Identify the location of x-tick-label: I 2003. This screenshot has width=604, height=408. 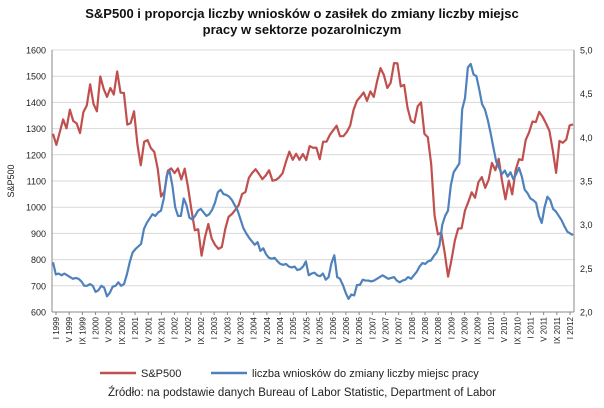
(214, 327).